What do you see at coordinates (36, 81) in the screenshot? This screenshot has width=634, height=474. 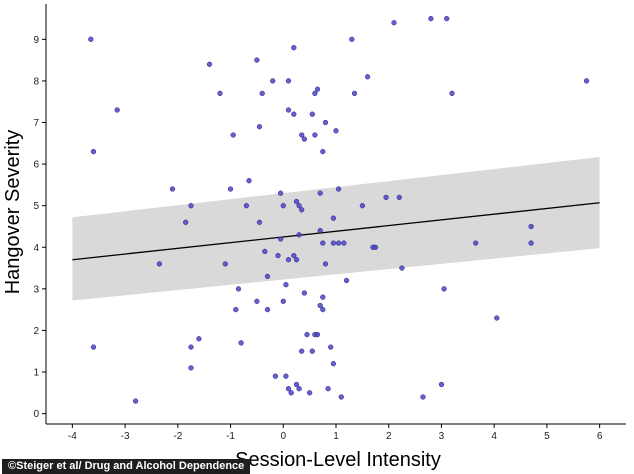 I see `y-tick-label: 8` at bounding box center [36, 81].